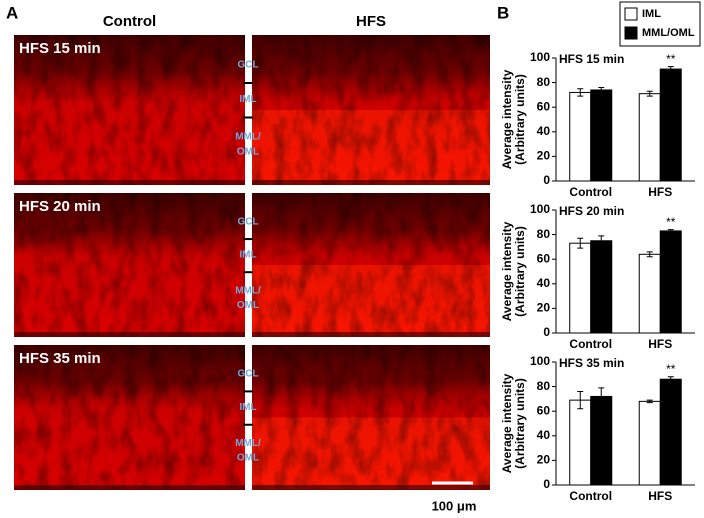  What do you see at coordinates (371, 21) in the screenshot?
I see `column-header: HFS` at bounding box center [371, 21].